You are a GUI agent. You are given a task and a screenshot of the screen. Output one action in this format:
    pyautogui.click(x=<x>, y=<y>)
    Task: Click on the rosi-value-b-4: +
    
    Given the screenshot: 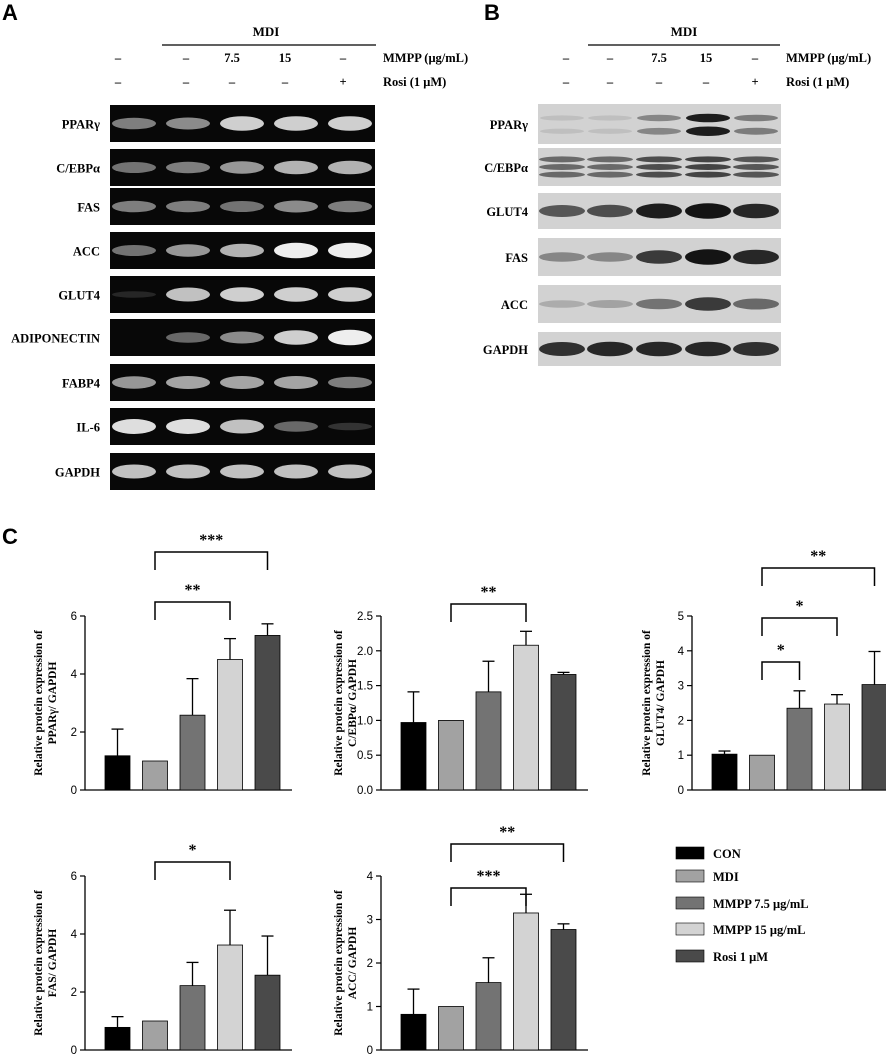 What is the action you would take?
    pyautogui.click(x=754, y=82)
    